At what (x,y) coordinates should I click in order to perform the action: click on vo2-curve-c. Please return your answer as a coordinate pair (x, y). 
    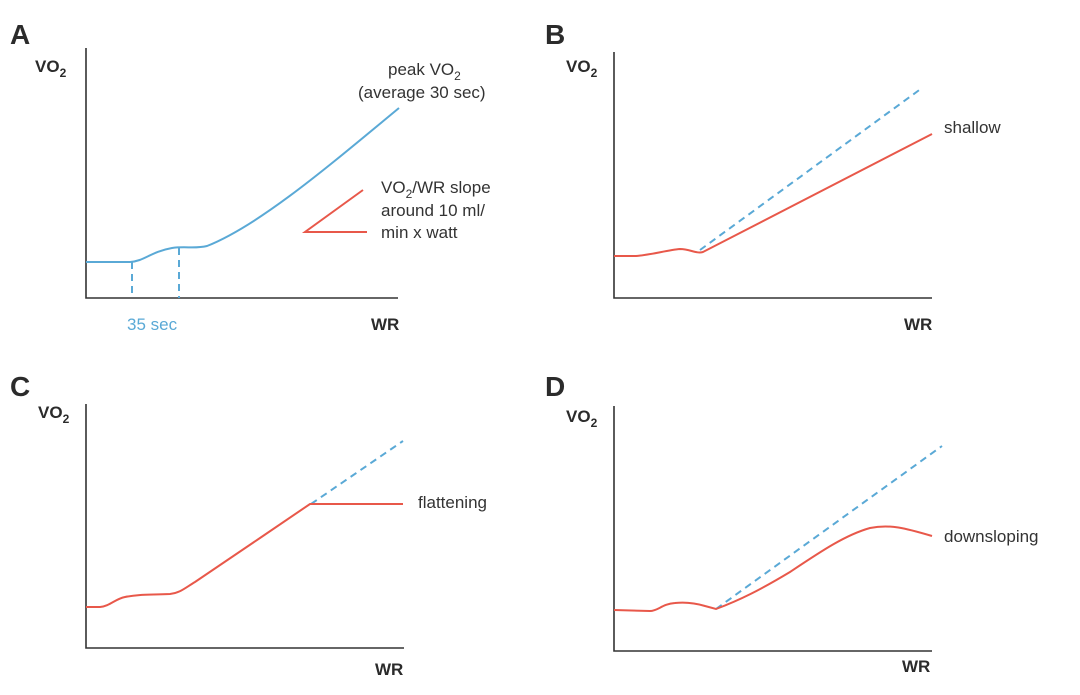
    Looking at the image, I should click on (244, 555).